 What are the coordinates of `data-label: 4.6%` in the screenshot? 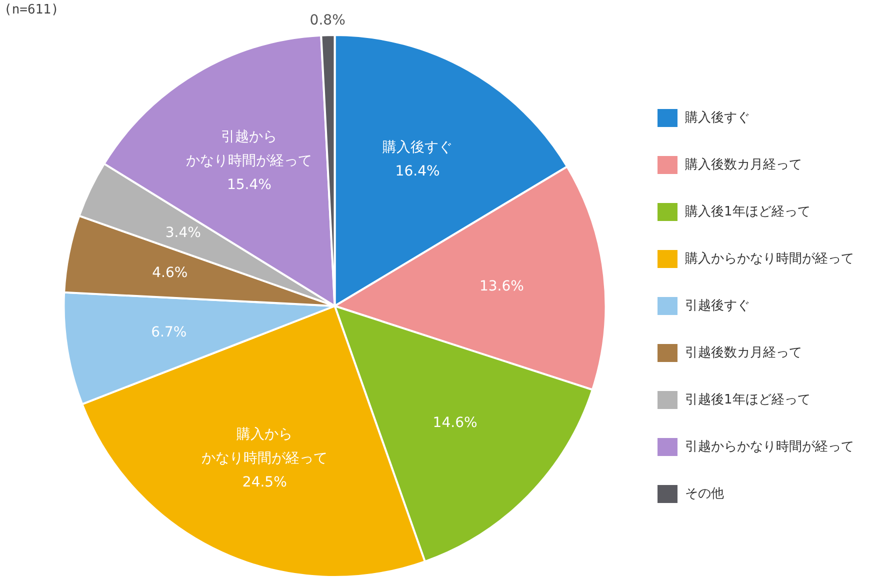 It's located at (170, 273).